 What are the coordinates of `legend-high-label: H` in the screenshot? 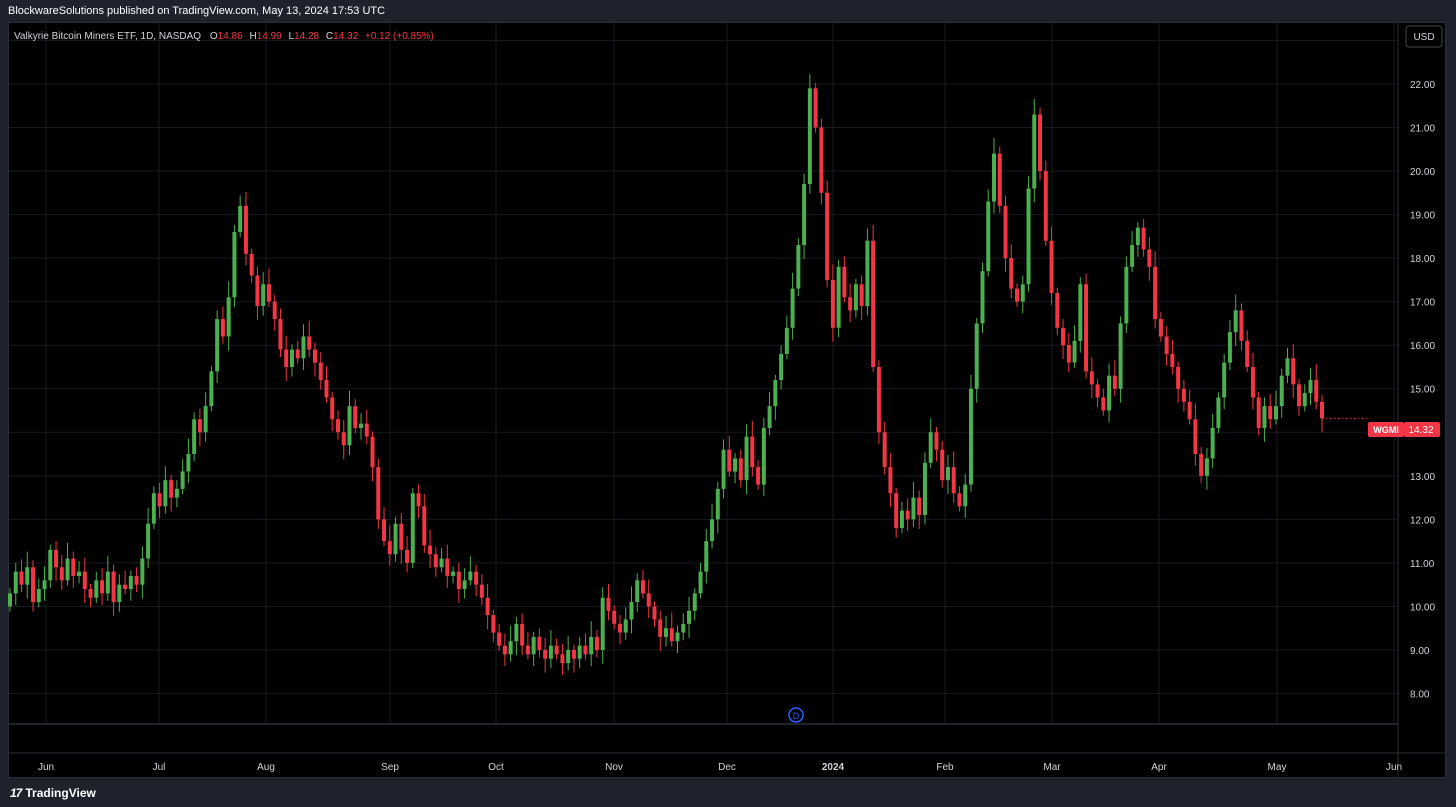 It's located at (252, 36).